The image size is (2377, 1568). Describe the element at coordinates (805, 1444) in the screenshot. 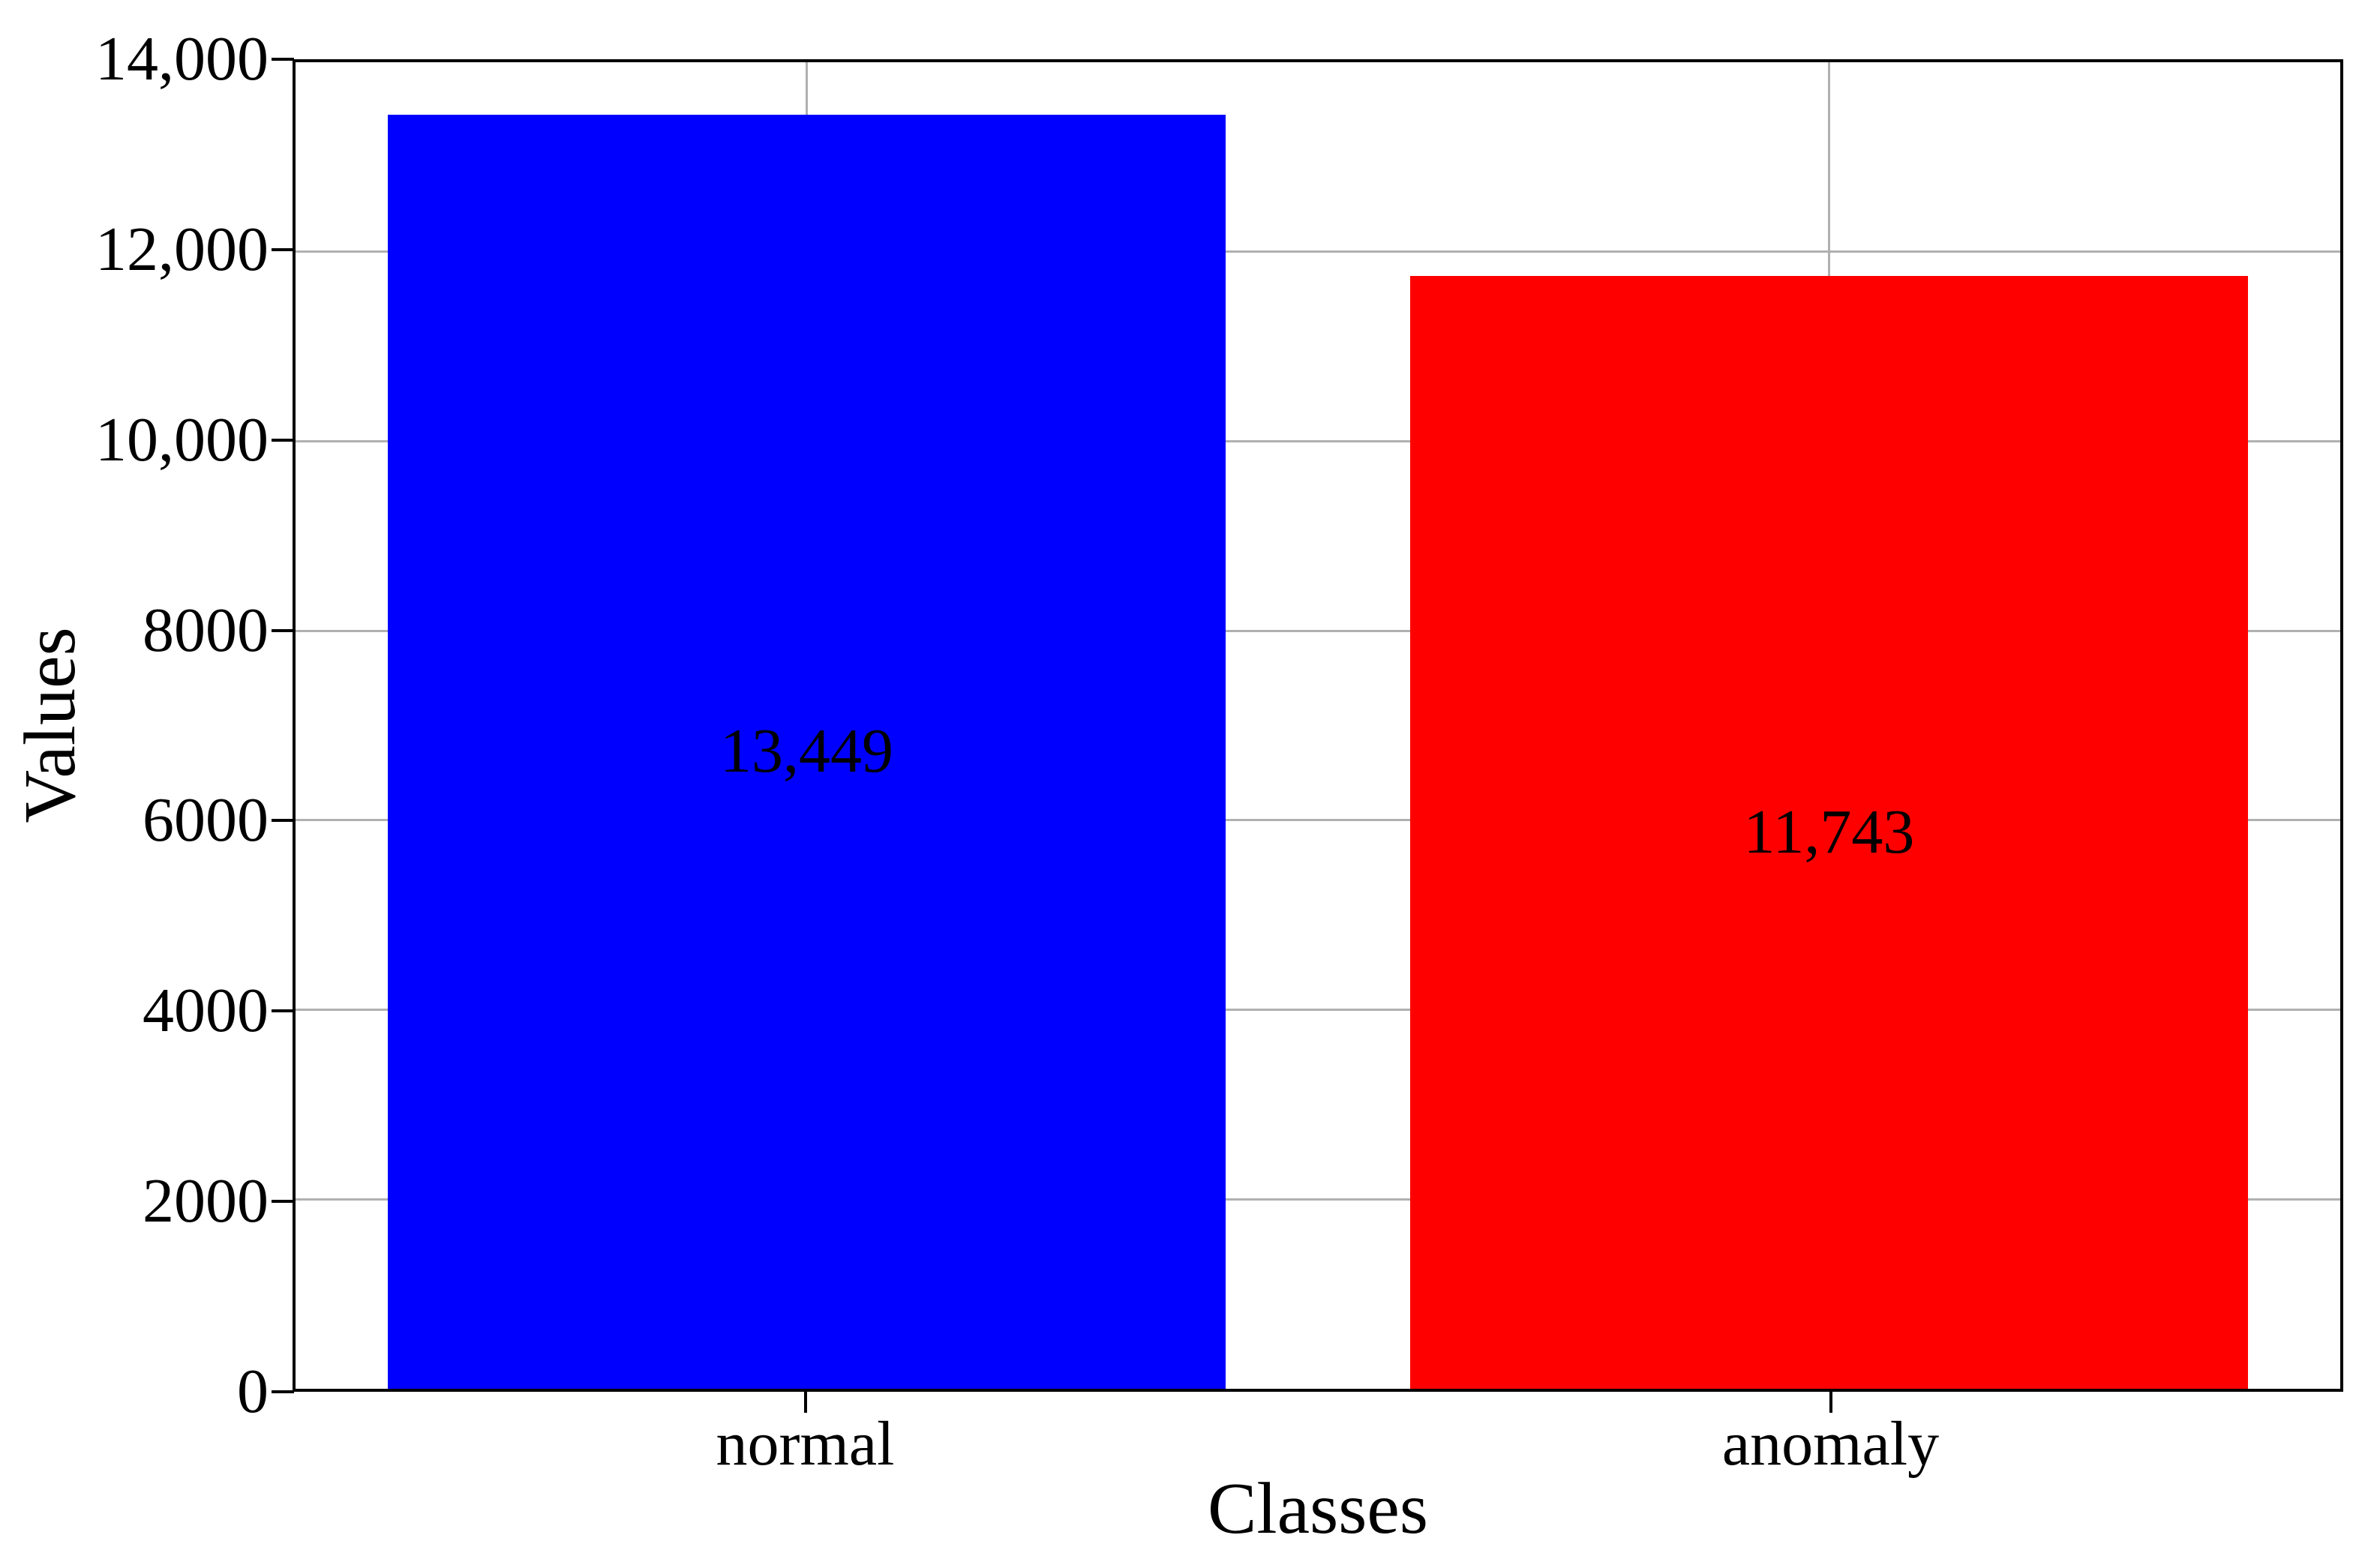

I see `x-tick-label-normal: normal` at that location.